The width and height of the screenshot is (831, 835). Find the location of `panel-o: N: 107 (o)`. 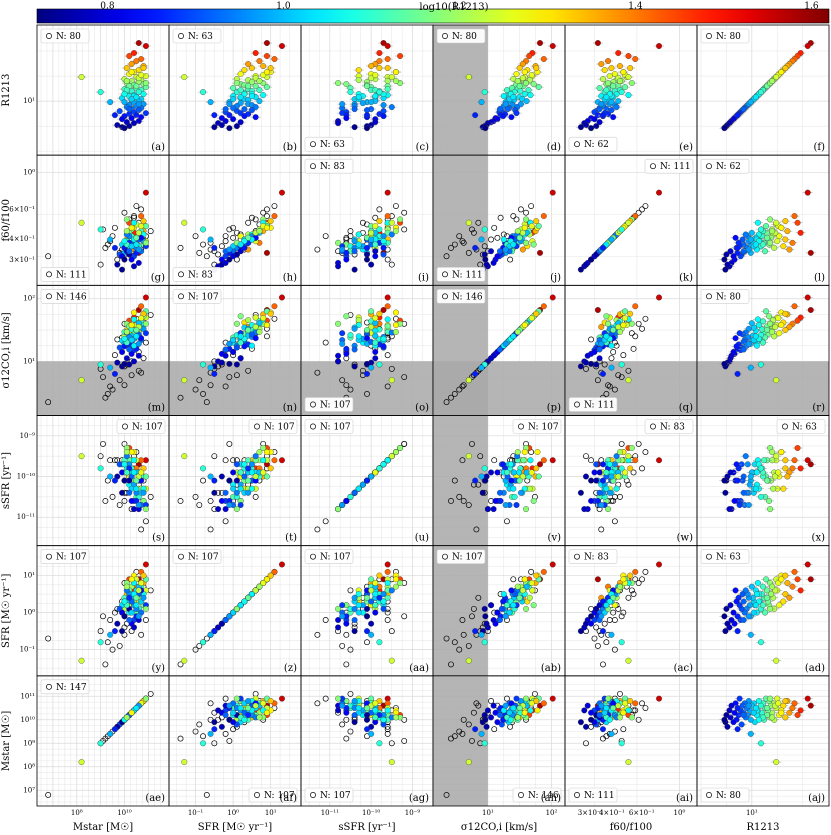

panel-o: N: 107 (o) is located at coordinates (367, 350).